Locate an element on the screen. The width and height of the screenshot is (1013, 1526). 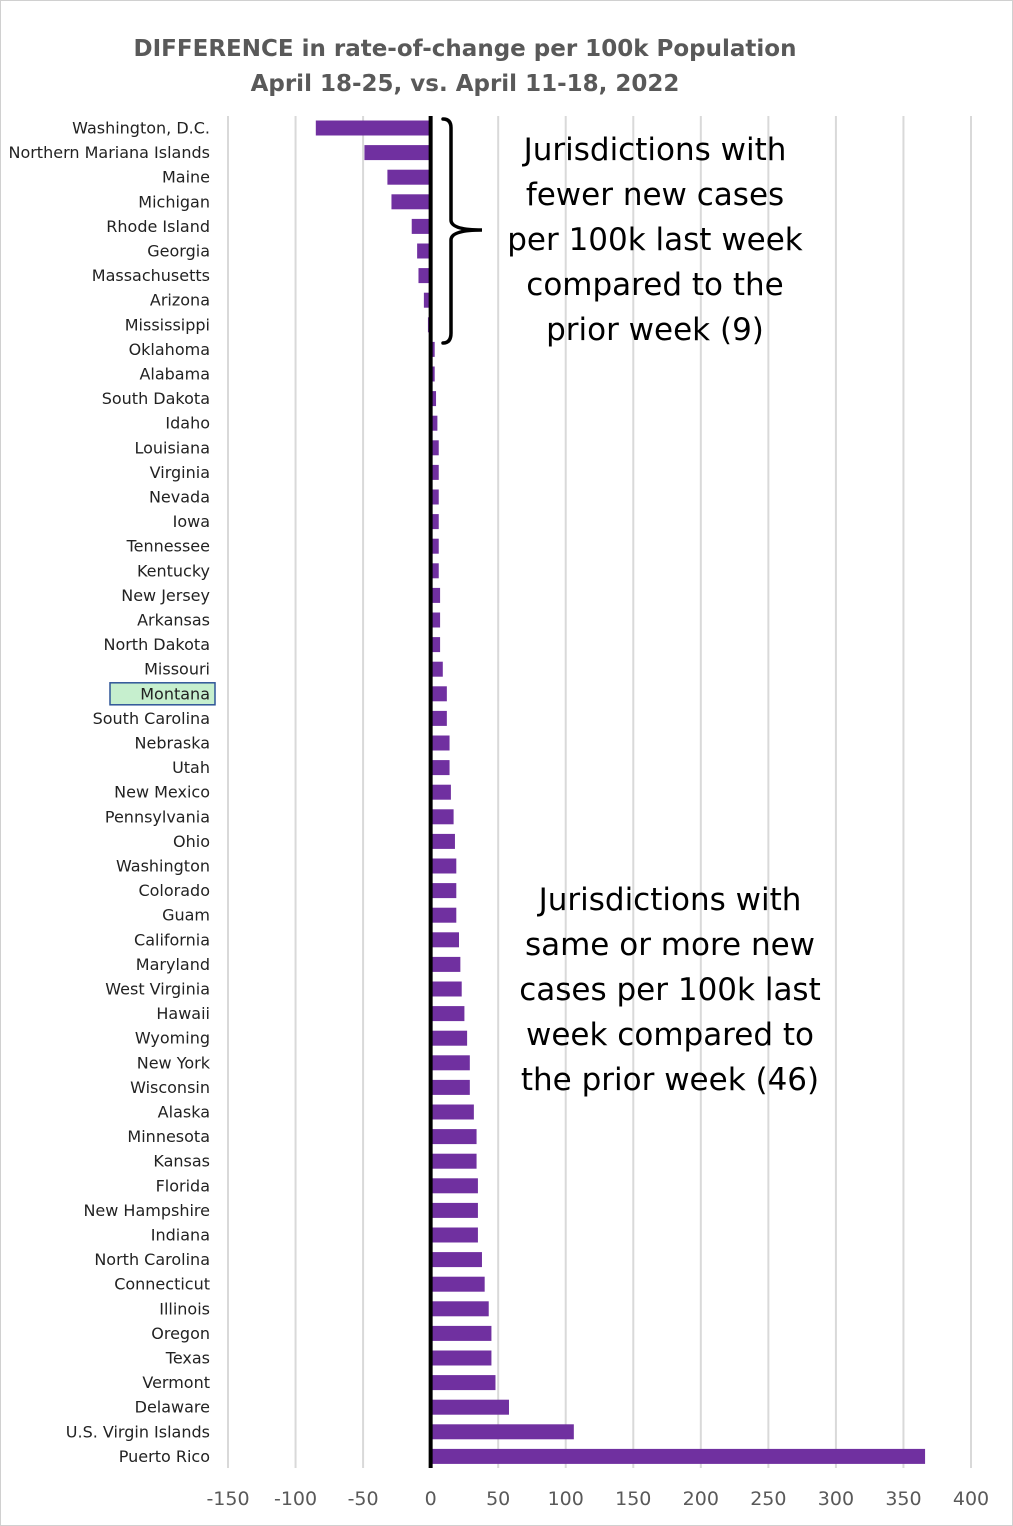
annotation-line: the prior week (46) is located at coordinates (670, 1080).